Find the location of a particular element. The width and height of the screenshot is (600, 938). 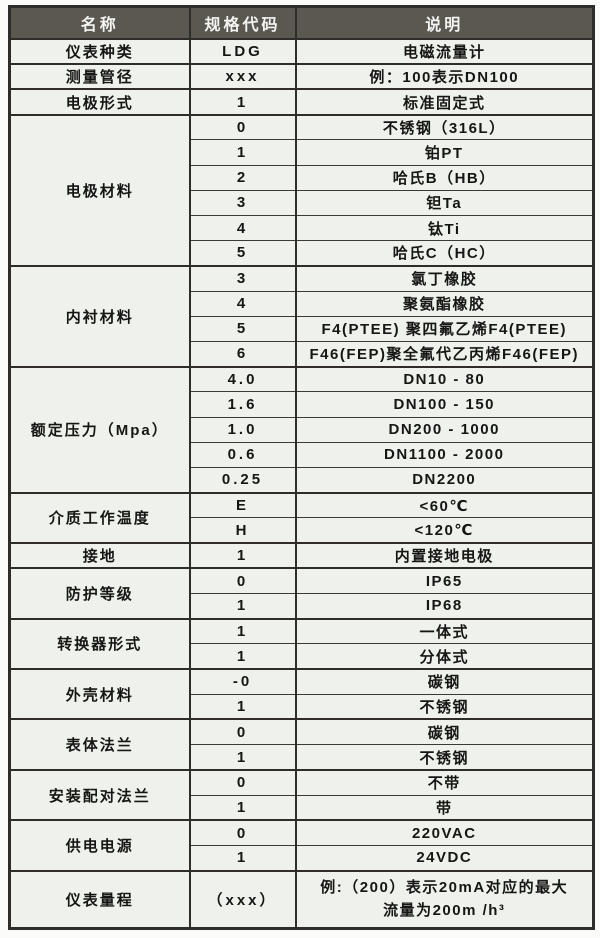

desc-cell: 例:（200）表示20mA对应的最大 流量为200m /h³ is located at coordinates (444, 899).